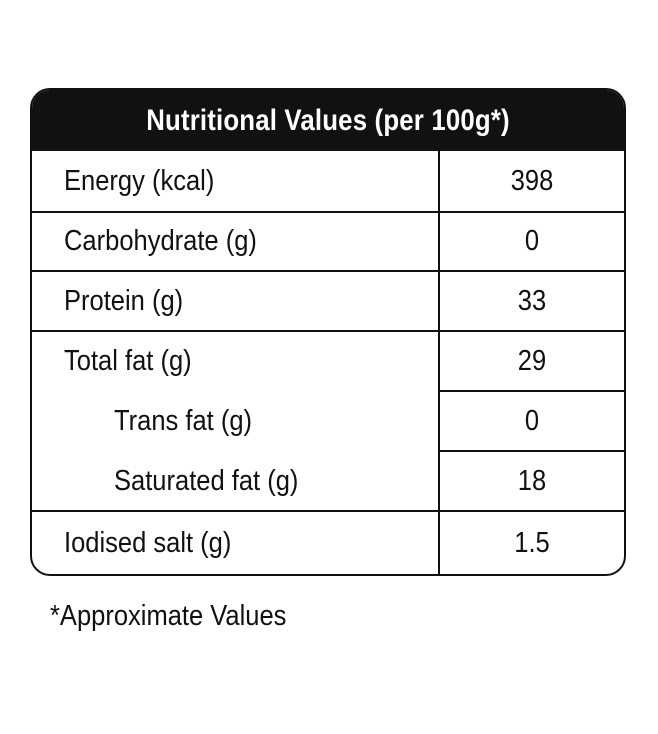 Image resolution: width=658 pixels, height=734 pixels. What do you see at coordinates (168, 616) in the screenshot?
I see `footnote: *Approximate Values` at bounding box center [168, 616].